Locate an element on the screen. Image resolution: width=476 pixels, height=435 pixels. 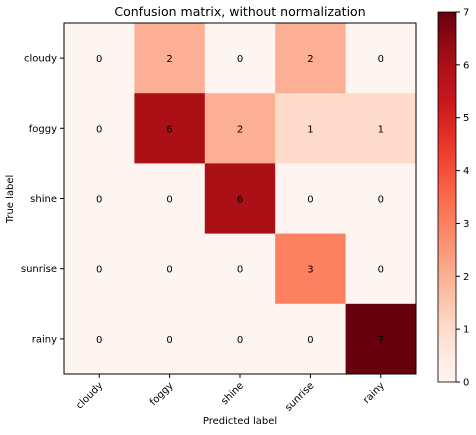
x-tick-label: shine is located at coordinates (232, 393).